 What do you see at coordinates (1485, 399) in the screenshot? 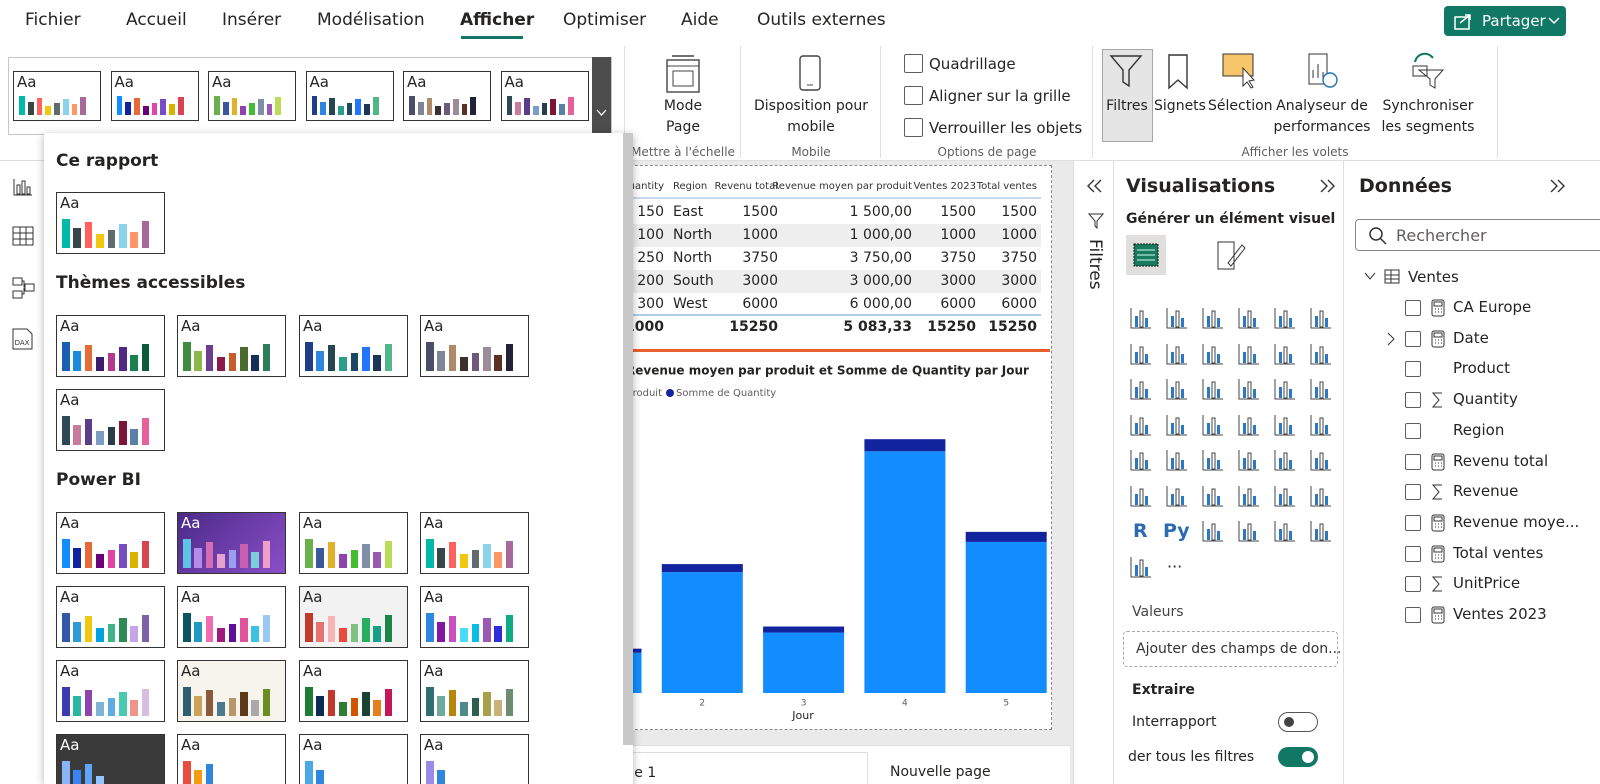
I see `field-name: Quantity` at bounding box center [1485, 399].